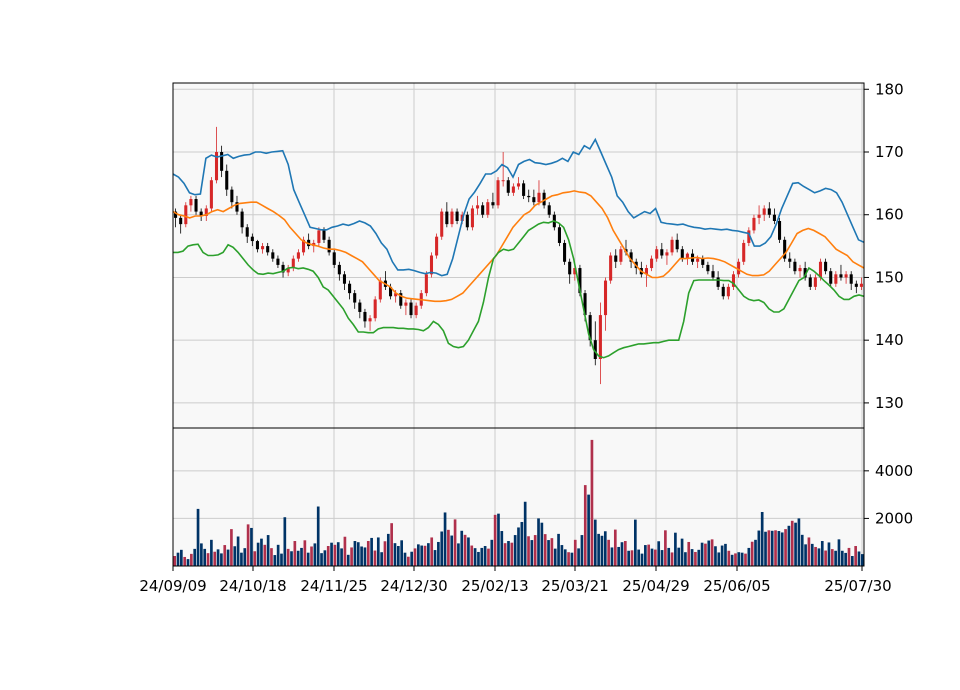  I want to click on volume-y-axis: 2000 4000, so click(888, 494).